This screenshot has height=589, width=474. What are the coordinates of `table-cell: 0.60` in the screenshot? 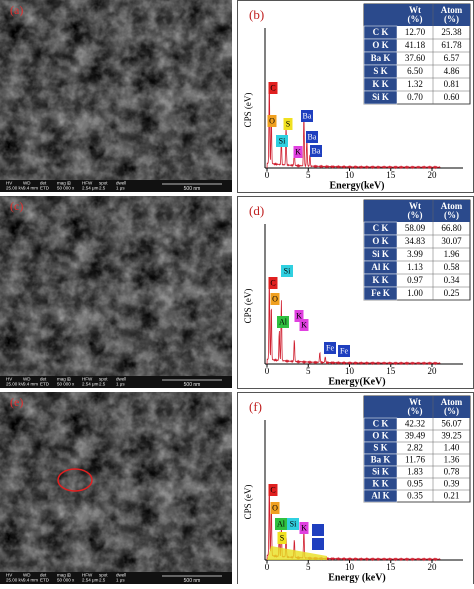 It's located at (452, 97).